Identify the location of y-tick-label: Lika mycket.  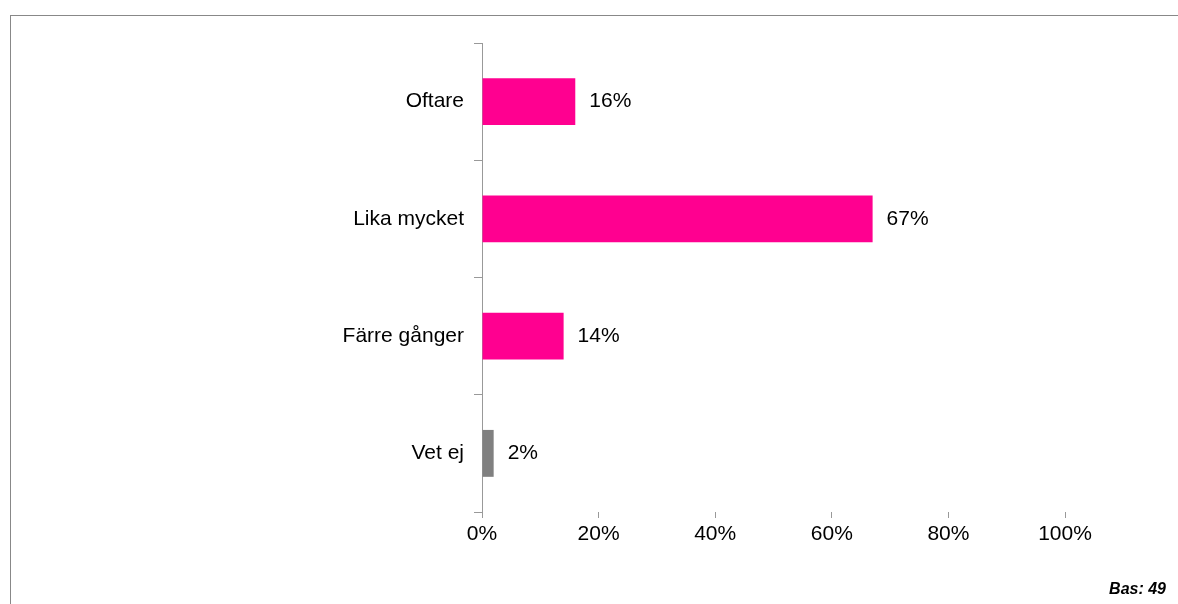
(409, 217).